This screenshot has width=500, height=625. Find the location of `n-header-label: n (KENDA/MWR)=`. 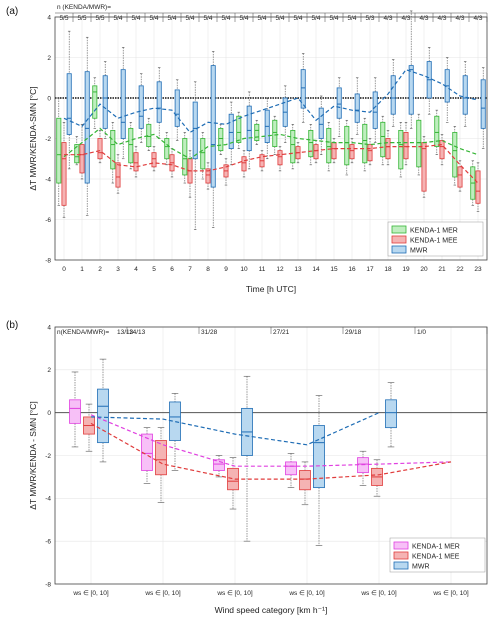

n-header-label: n (KENDA/MWR)= is located at coordinates (84, 7).